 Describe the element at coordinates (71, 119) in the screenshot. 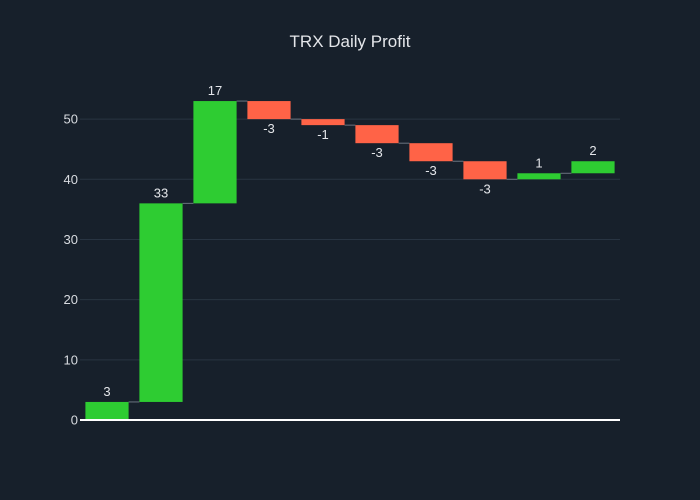

I see `y-tick-label: 50` at that location.